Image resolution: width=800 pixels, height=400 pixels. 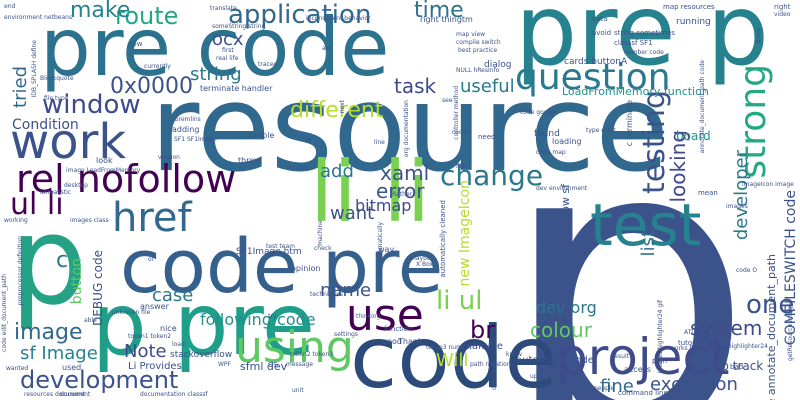 I want to click on word: avoid, so click(x=601, y=33).